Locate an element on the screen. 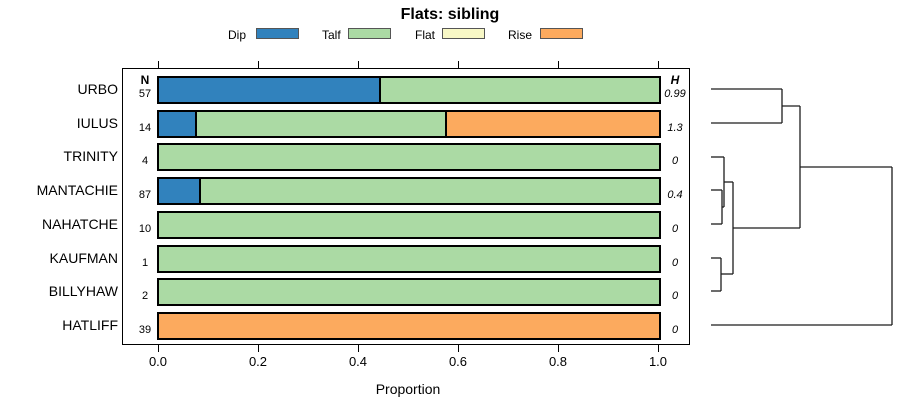 The height and width of the screenshot is (420, 900). bar-trinity is located at coordinates (409, 157).